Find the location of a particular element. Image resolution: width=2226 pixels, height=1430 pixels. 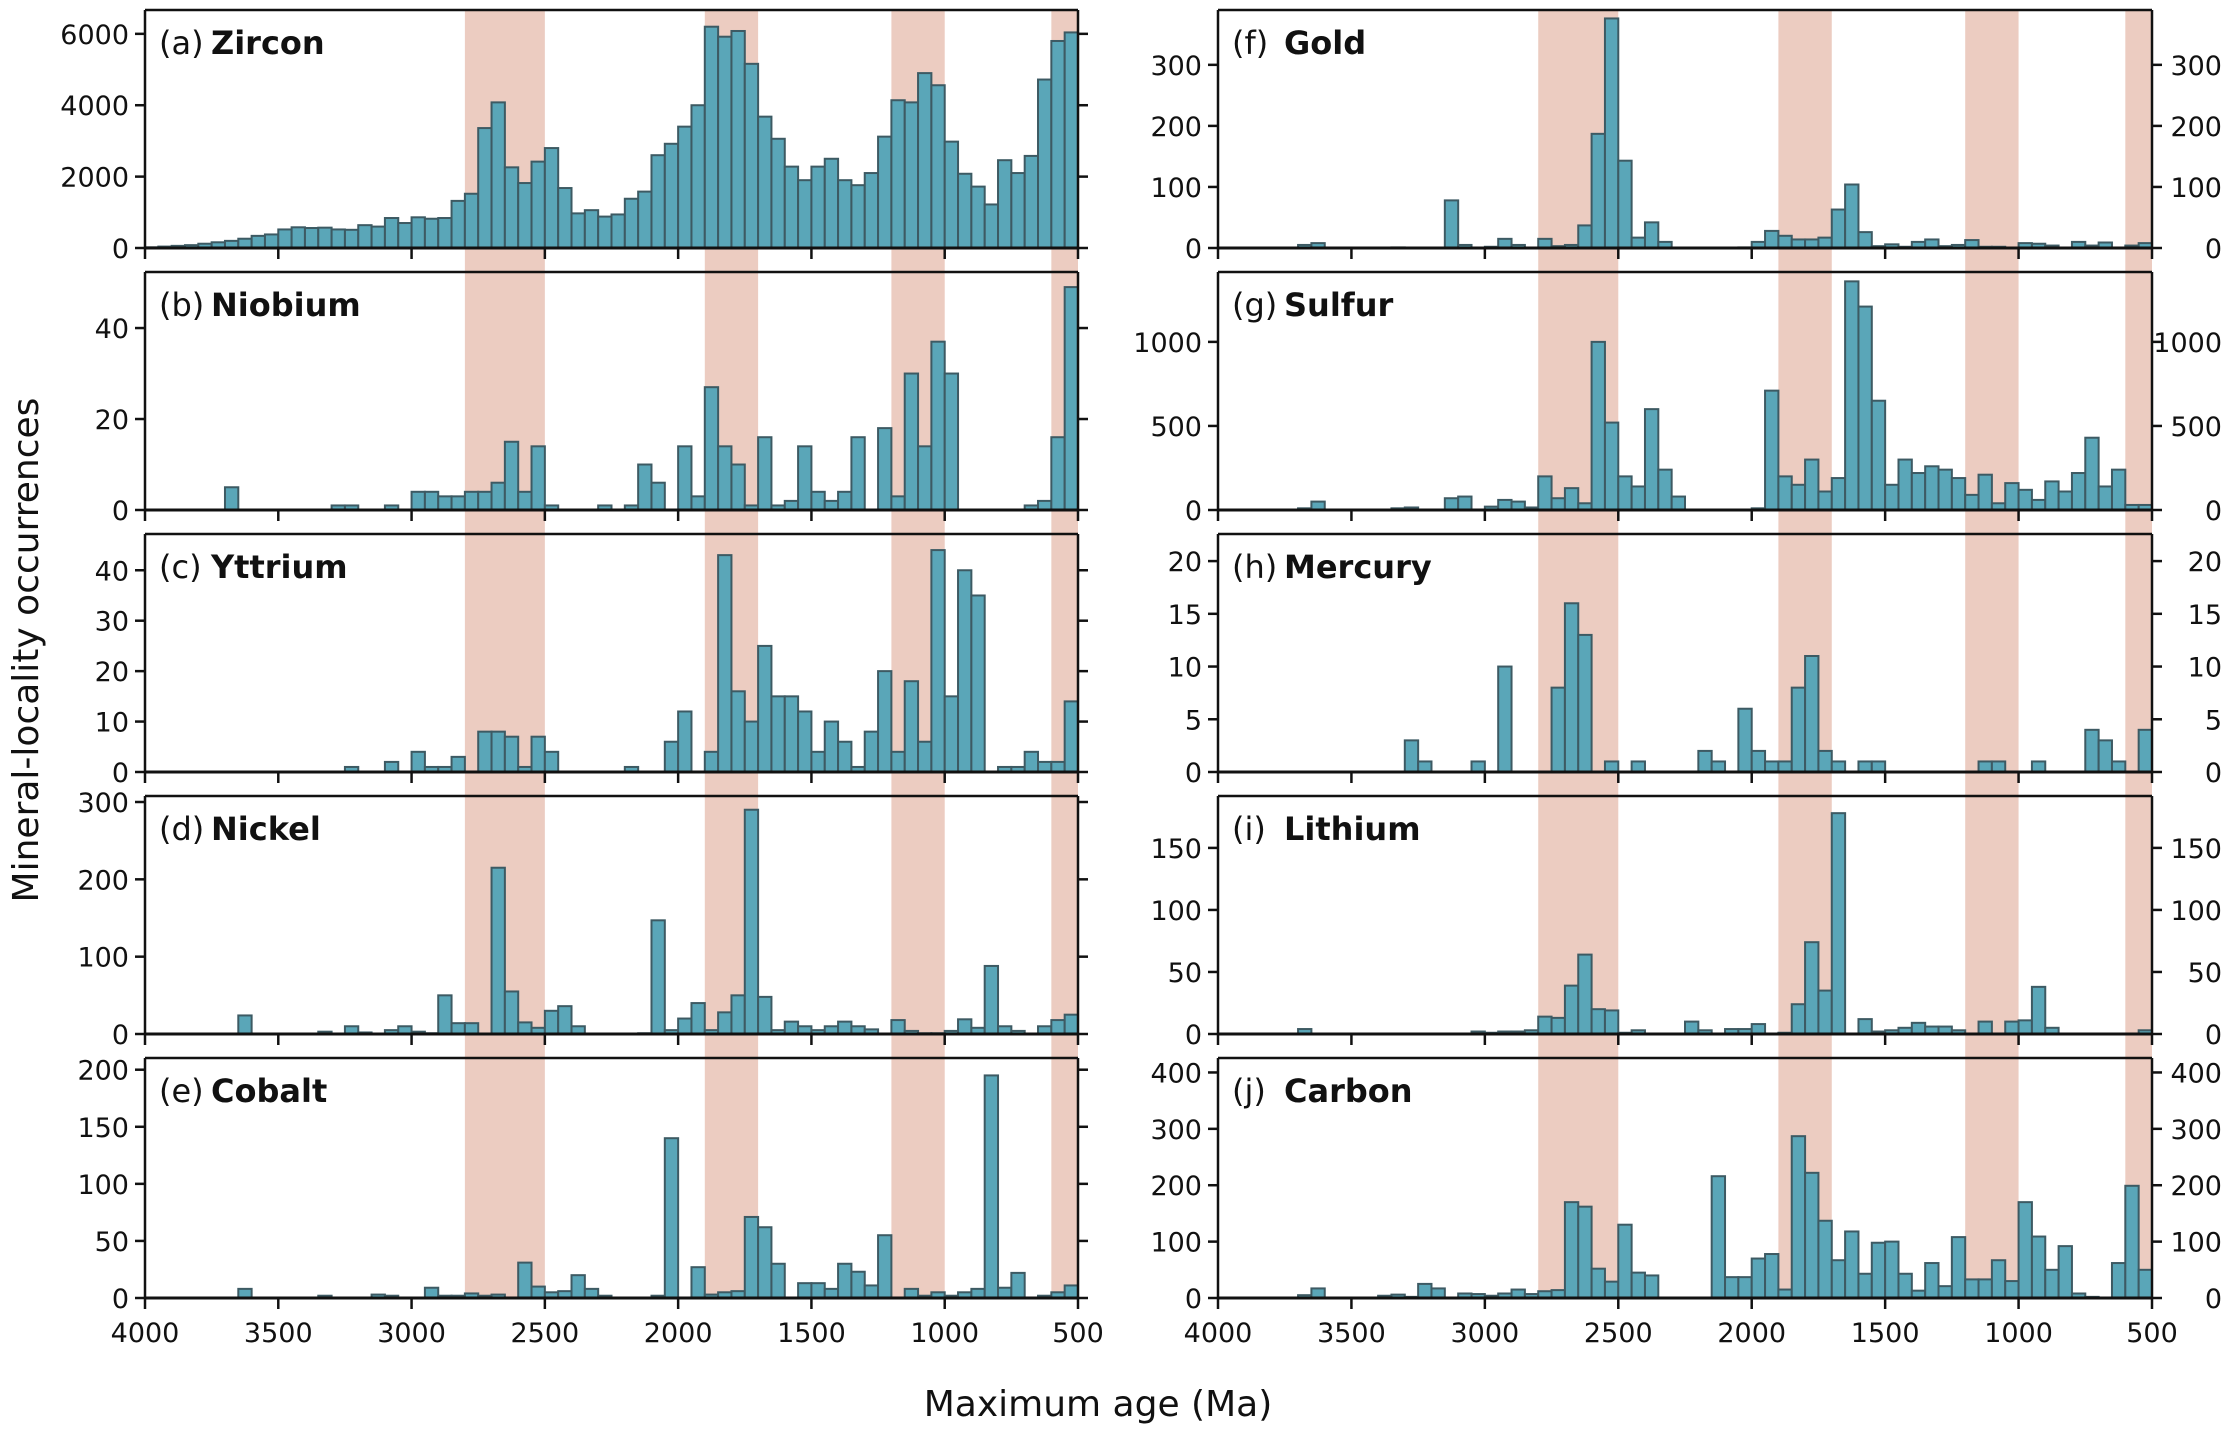

panel-tag: (g) is located at coordinates (1254, 305).